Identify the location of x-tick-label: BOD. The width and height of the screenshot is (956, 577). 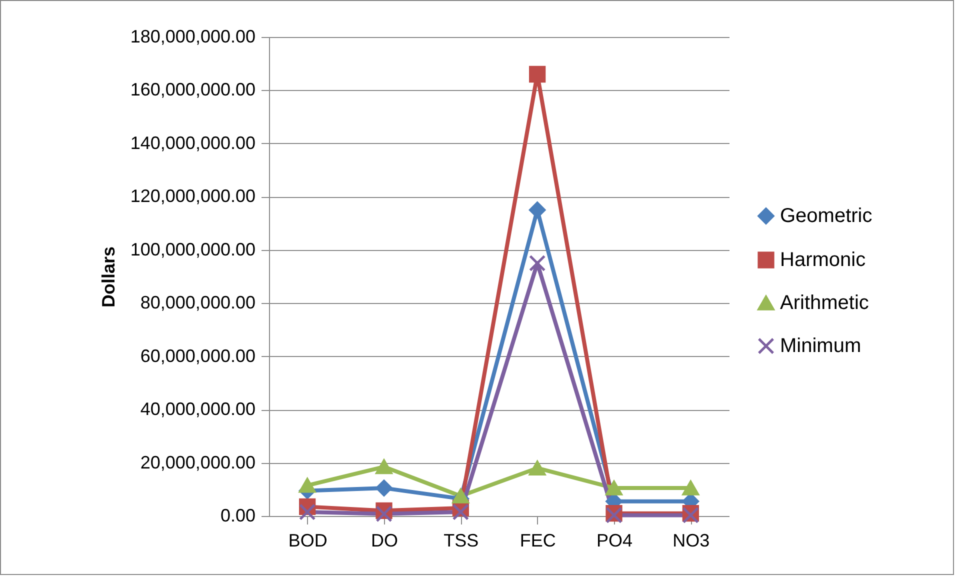
(308, 540).